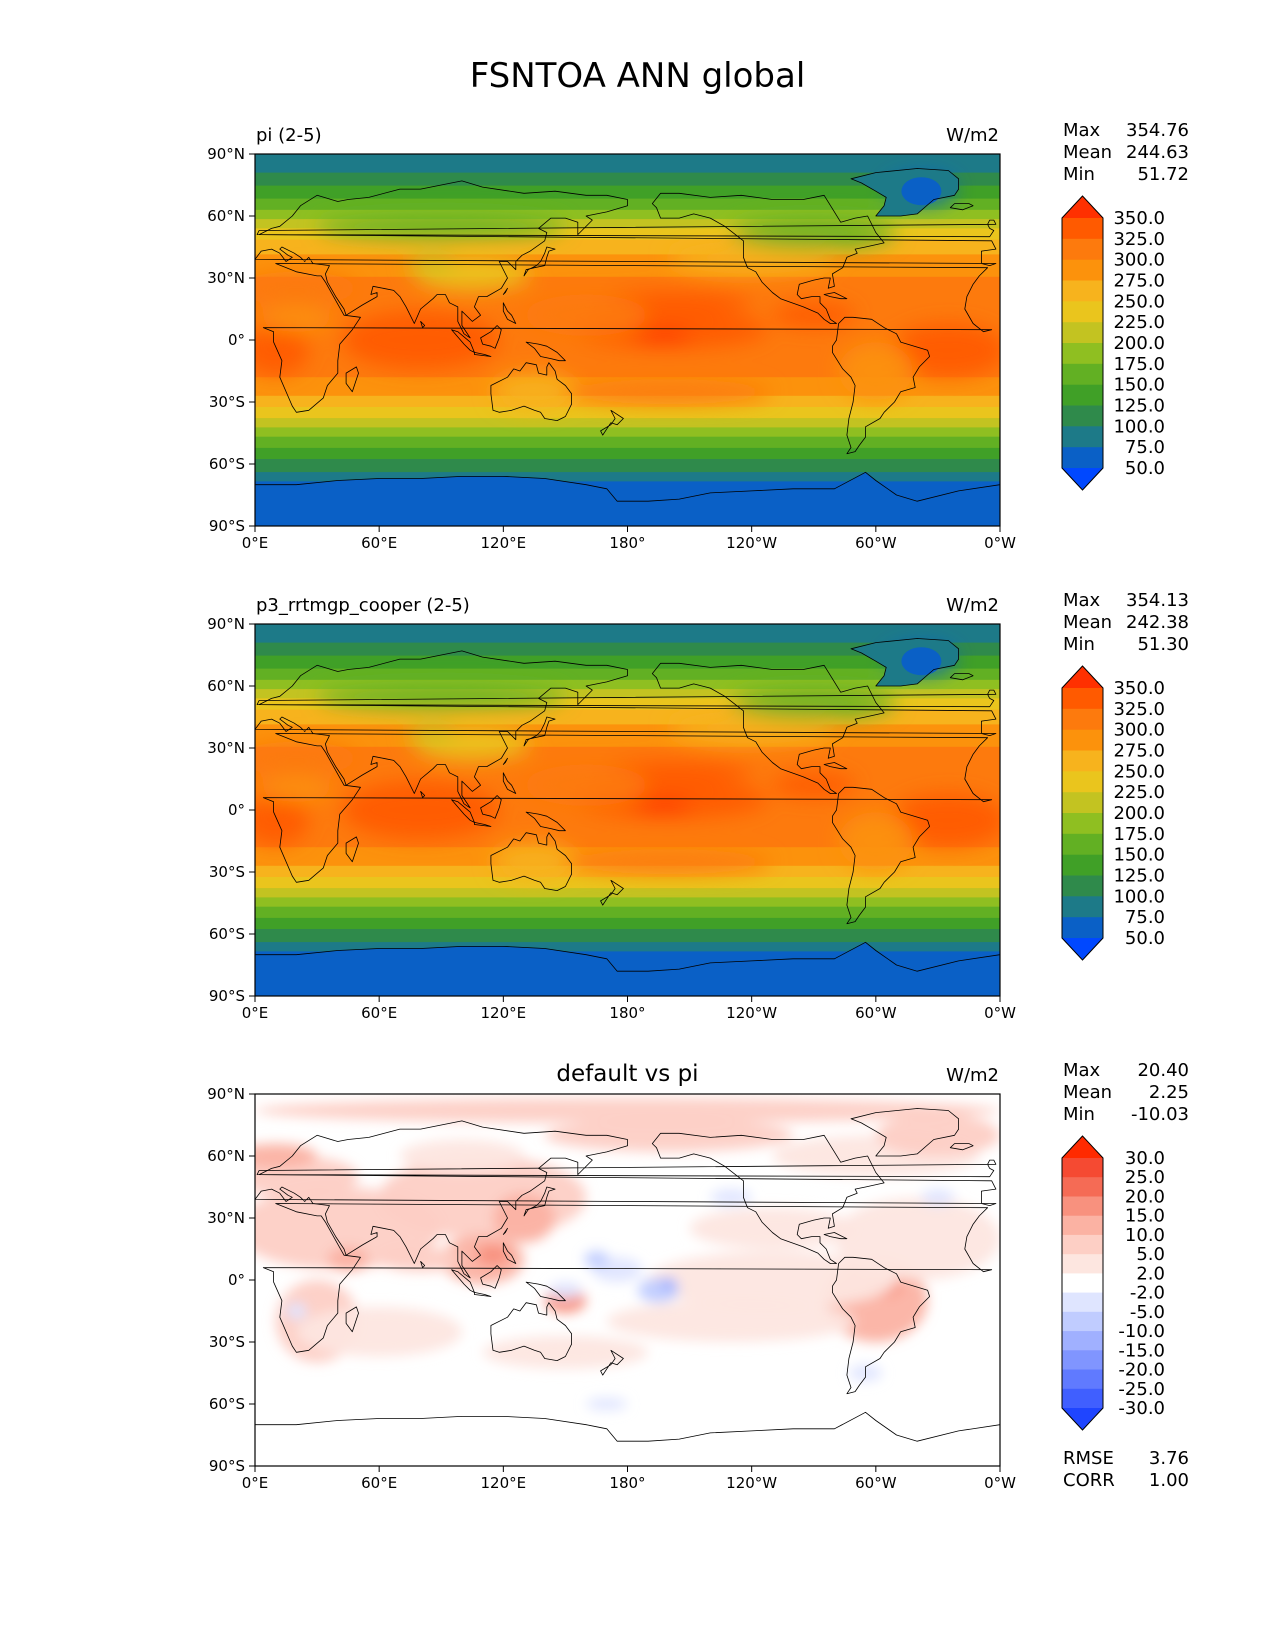  Describe the element at coordinates (627, 1438) in the screenshot. I see `coastline-antarctica` at that location.